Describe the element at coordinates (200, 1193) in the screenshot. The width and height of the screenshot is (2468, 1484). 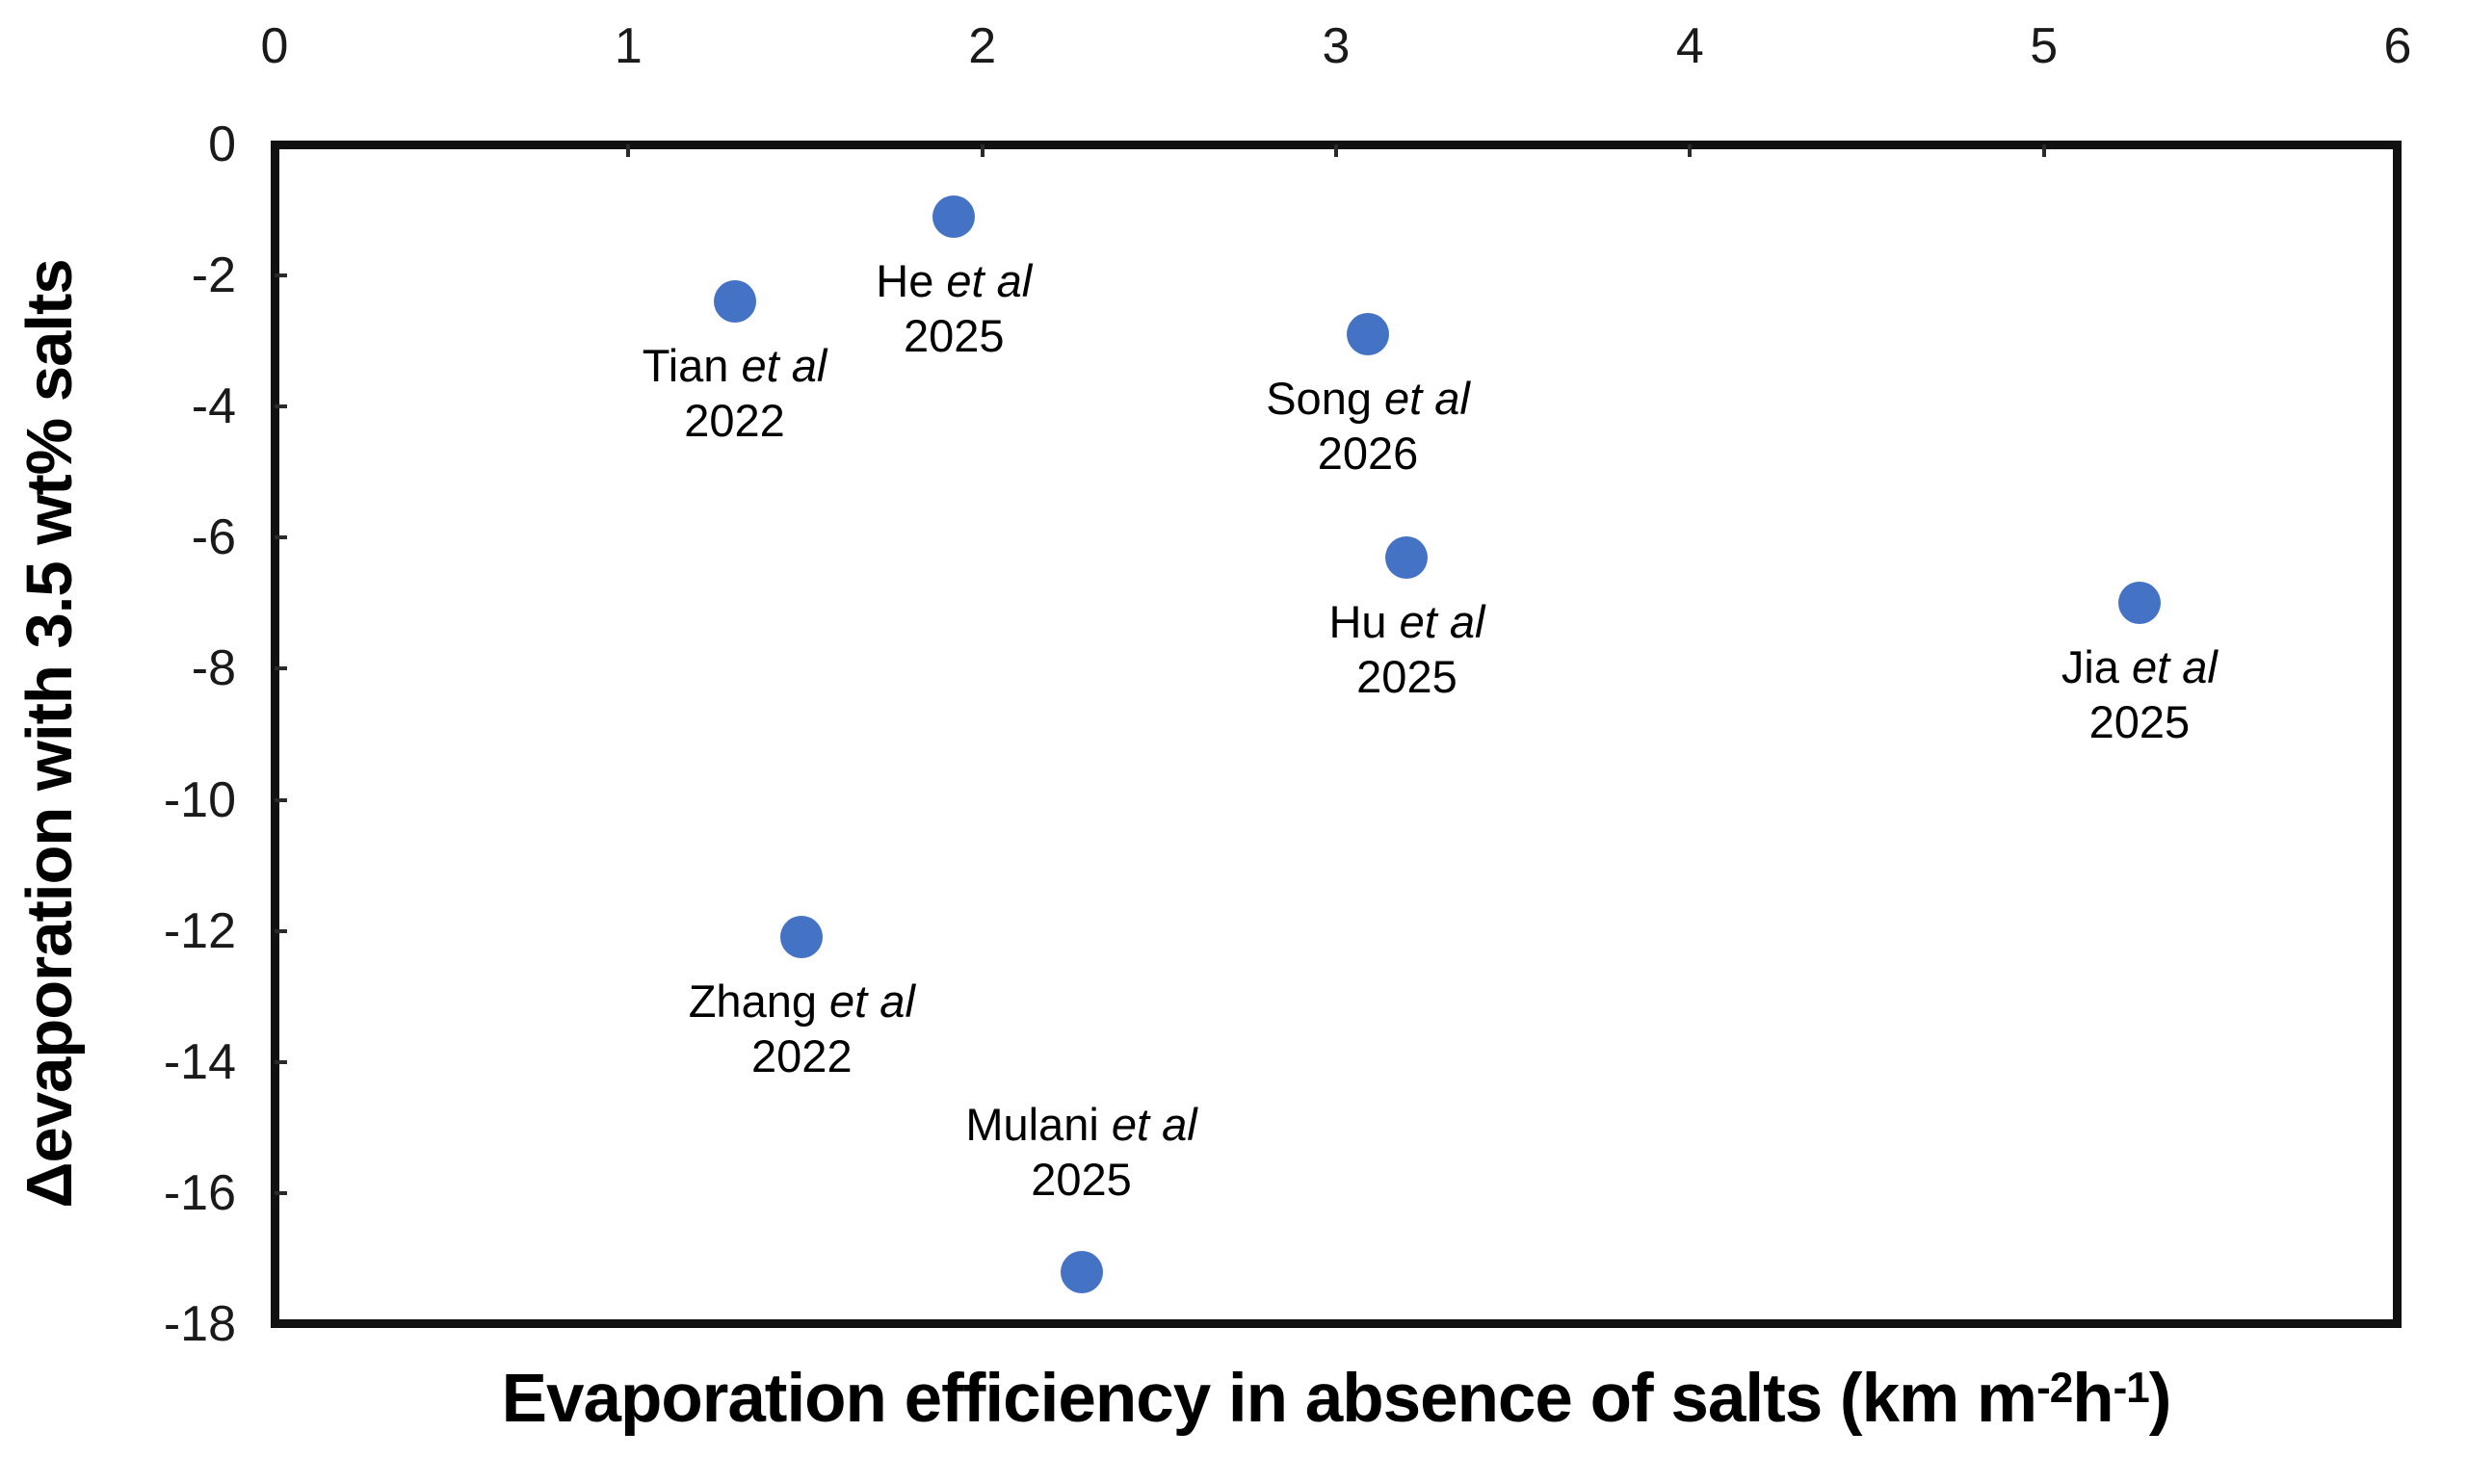
I see `y-tick-label: -16` at that location.